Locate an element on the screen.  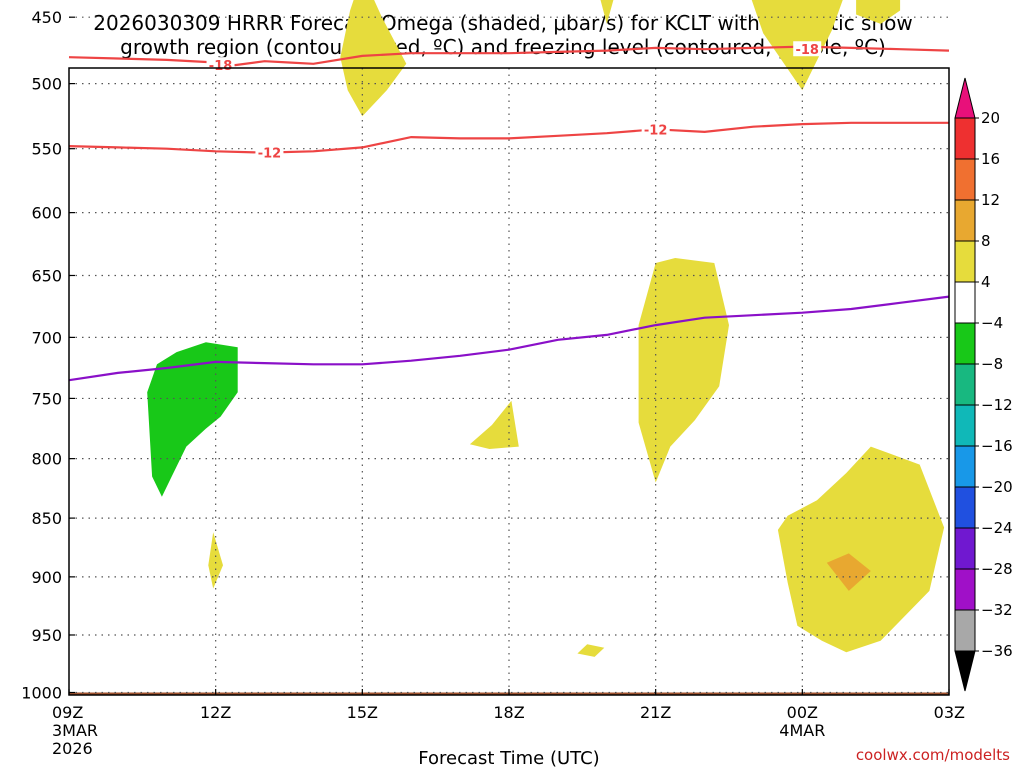
colorbar-label-7: −12 is located at coordinates (997, 405).